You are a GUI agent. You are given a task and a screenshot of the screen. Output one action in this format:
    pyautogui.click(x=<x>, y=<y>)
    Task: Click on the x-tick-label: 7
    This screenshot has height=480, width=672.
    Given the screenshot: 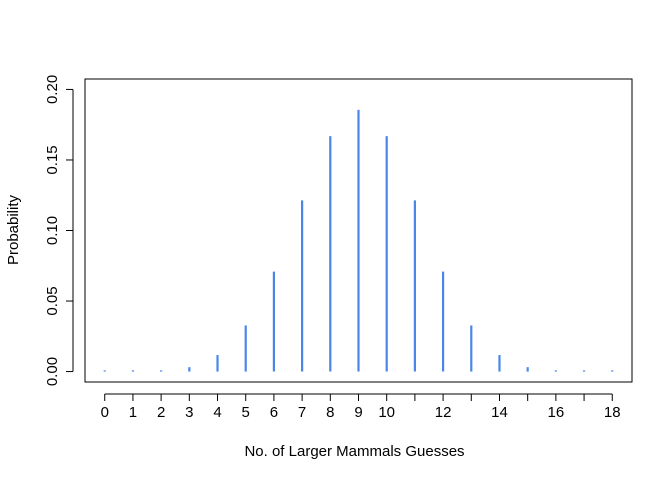 What is the action you would take?
    pyautogui.click(x=302, y=412)
    